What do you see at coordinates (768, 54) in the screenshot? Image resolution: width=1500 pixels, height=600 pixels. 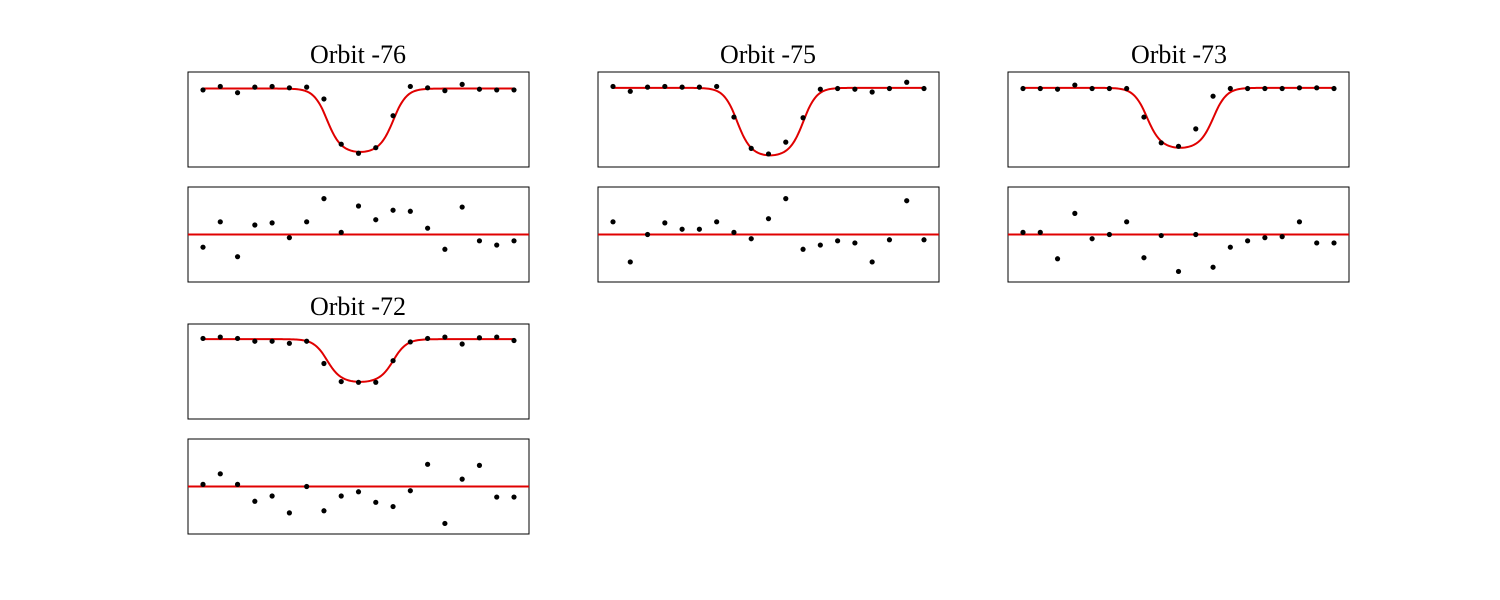 I see `panel-title: Orbit -75` at bounding box center [768, 54].